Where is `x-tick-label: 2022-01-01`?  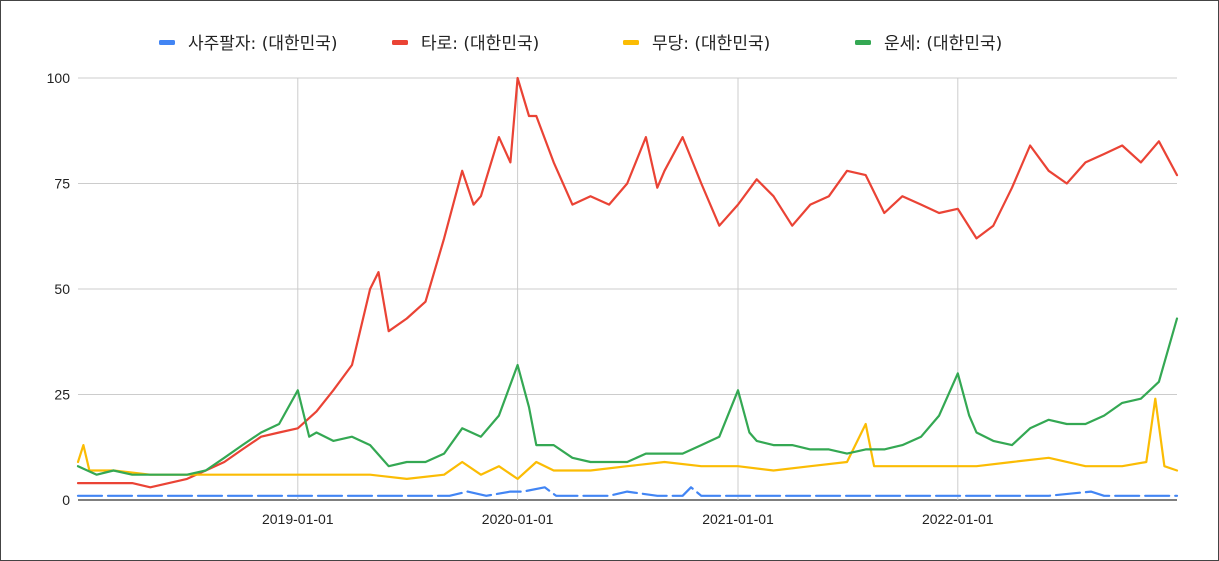 x-tick-label: 2022-01-01 is located at coordinates (958, 519).